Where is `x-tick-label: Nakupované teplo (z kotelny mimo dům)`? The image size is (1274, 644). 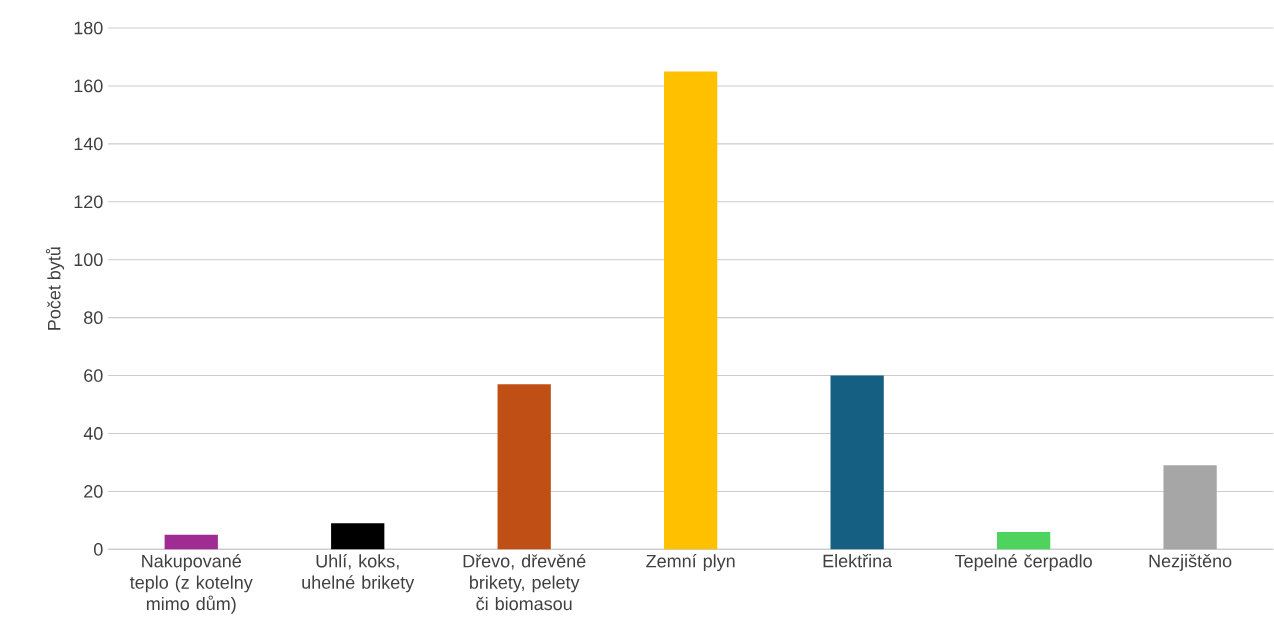
x-tick-label: Nakupované teplo (z kotelny mimo dům) is located at coordinates (191, 584).